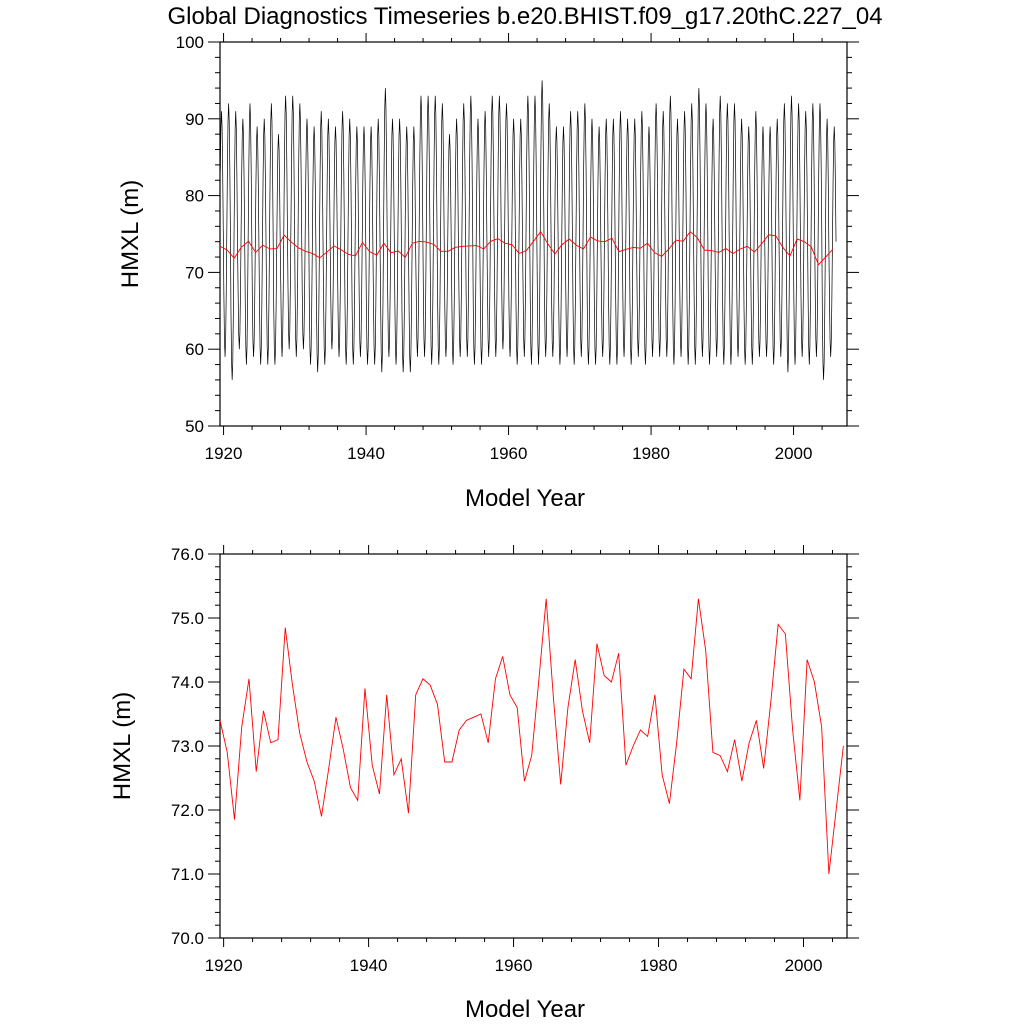  I want to click on series-annual-mean-line, so click(526, 248).